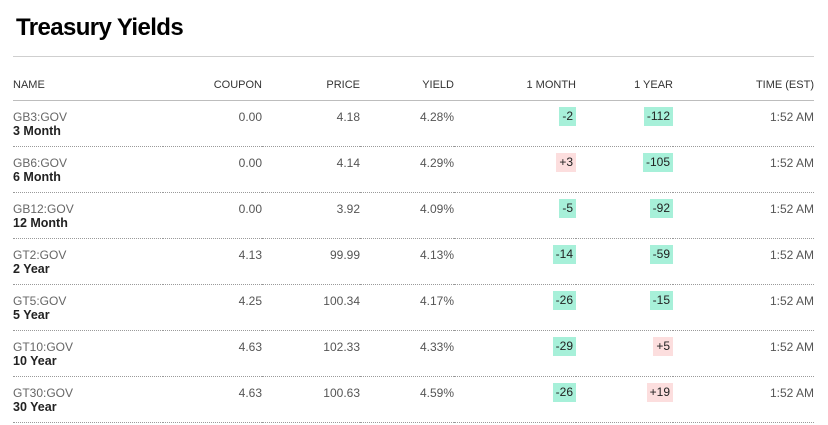 The image size is (828, 425). What do you see at coordinates (564, 346) in the screenshot?
I see `one-month-change-badge: -29` at bounding box center [564, 346].